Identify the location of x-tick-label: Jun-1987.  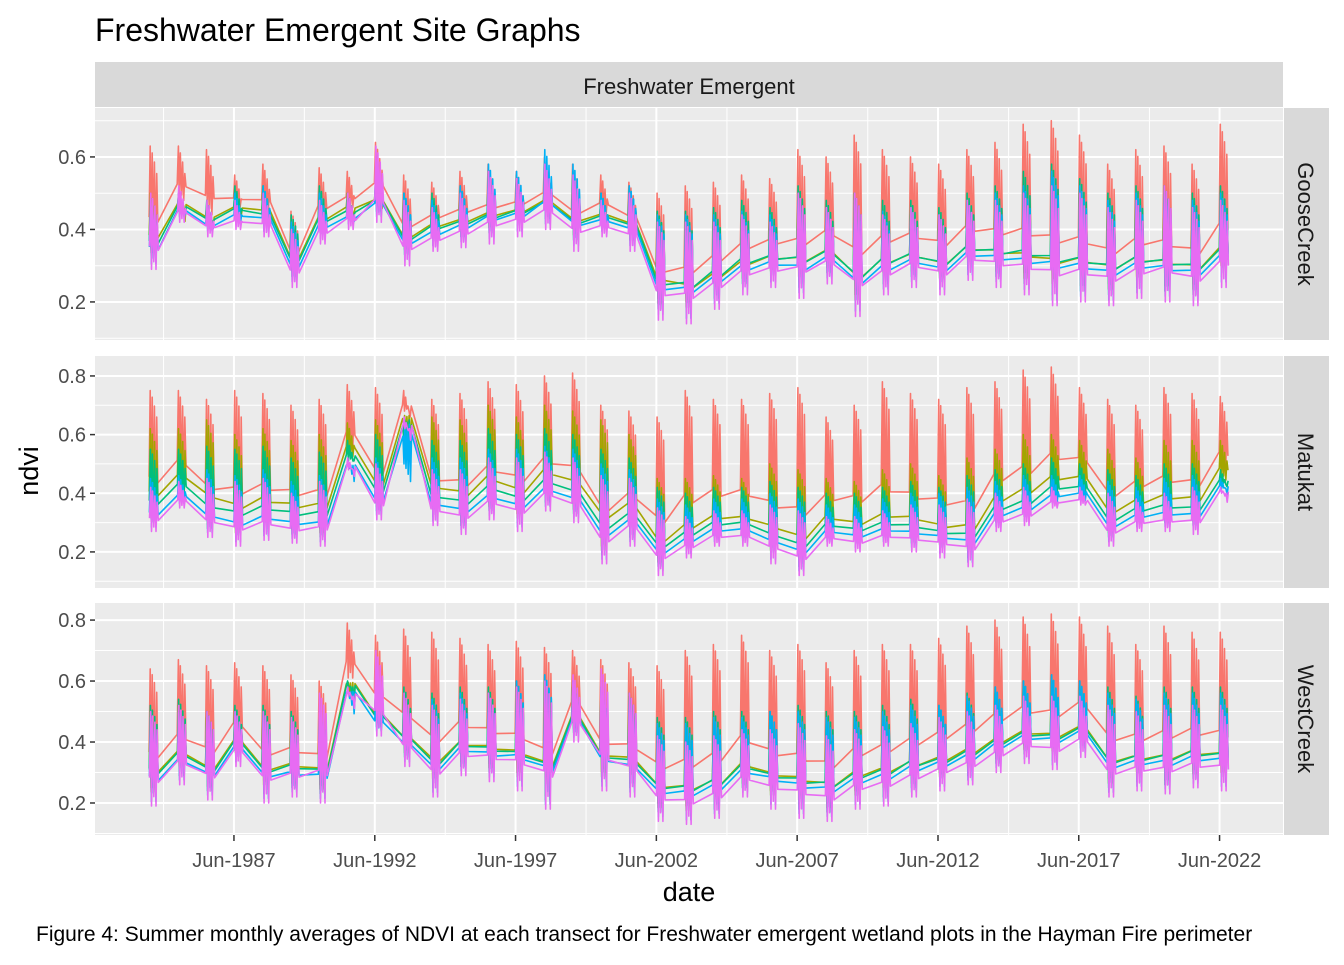
(233, 861).